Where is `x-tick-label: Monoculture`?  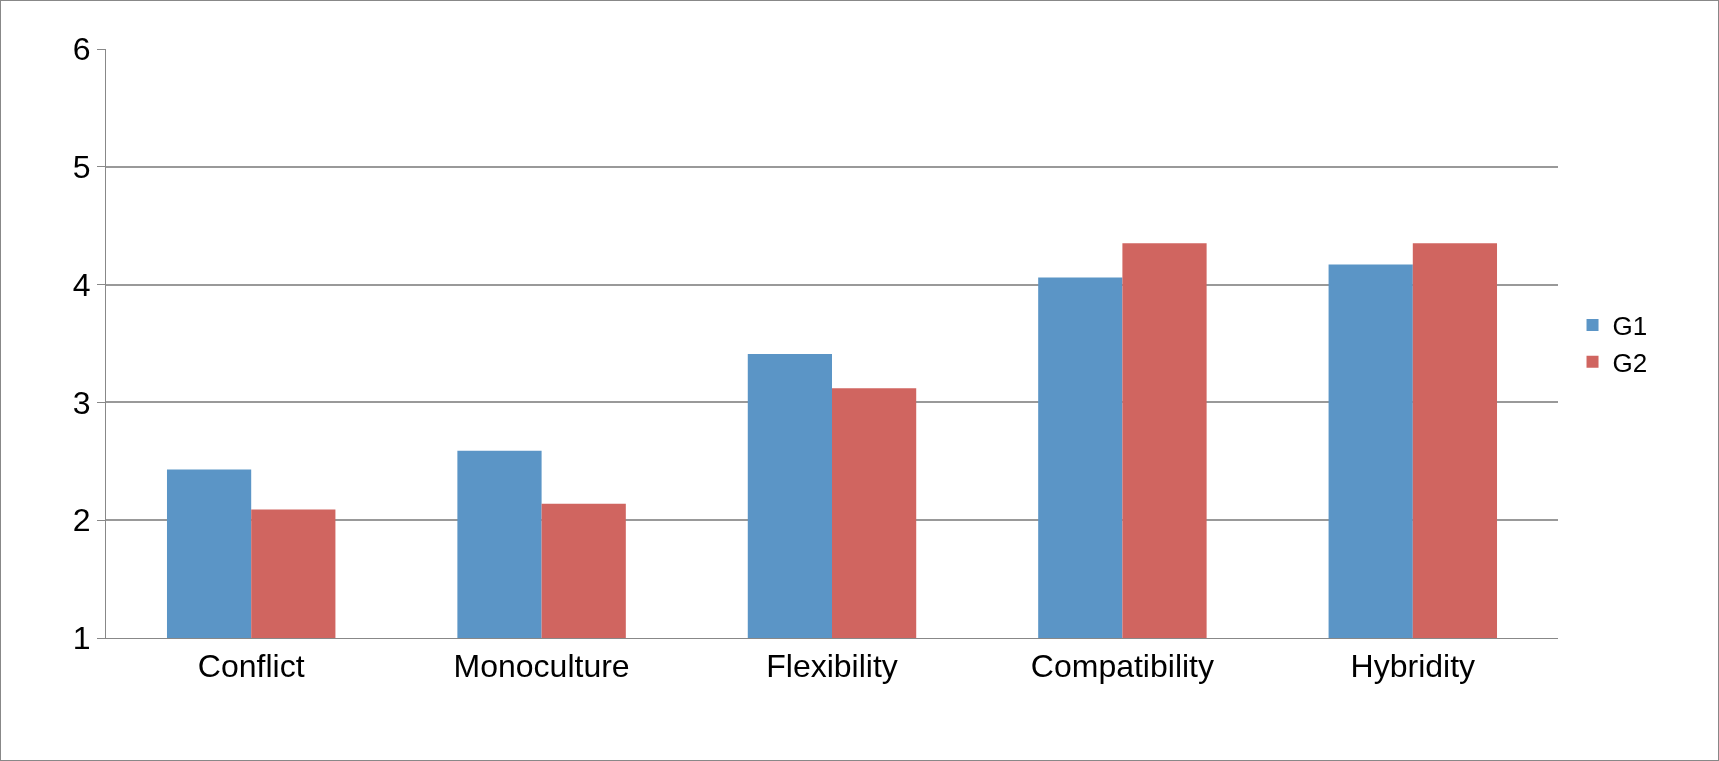 x-tick-label: Monoculture is located at coordinates (541, 666).